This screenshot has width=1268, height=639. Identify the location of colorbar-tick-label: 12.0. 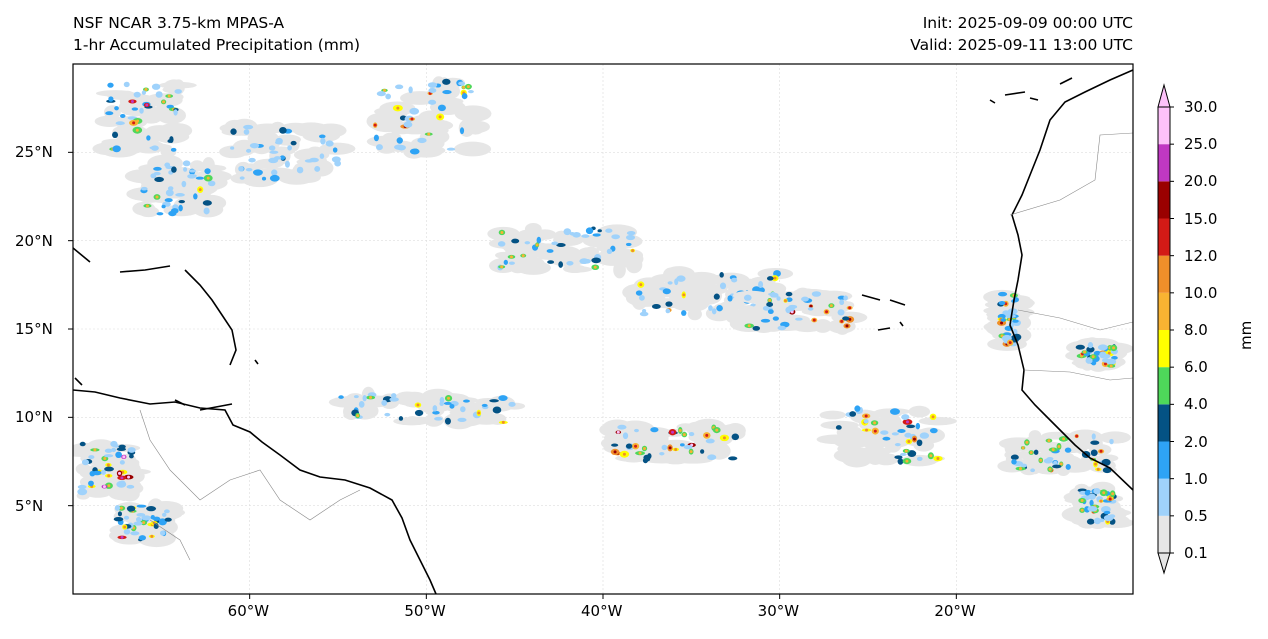
(1201, 255).